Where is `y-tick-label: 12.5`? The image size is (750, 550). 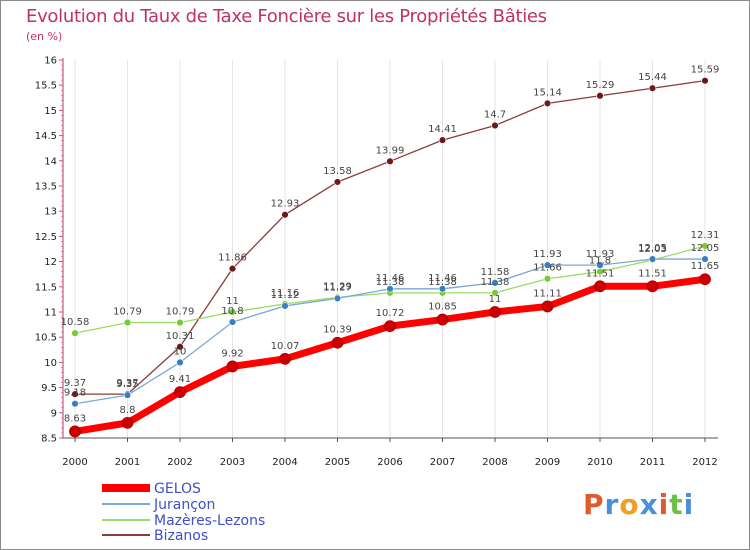
y-tick-label: 12.5 is located at coordinates (46, 237).